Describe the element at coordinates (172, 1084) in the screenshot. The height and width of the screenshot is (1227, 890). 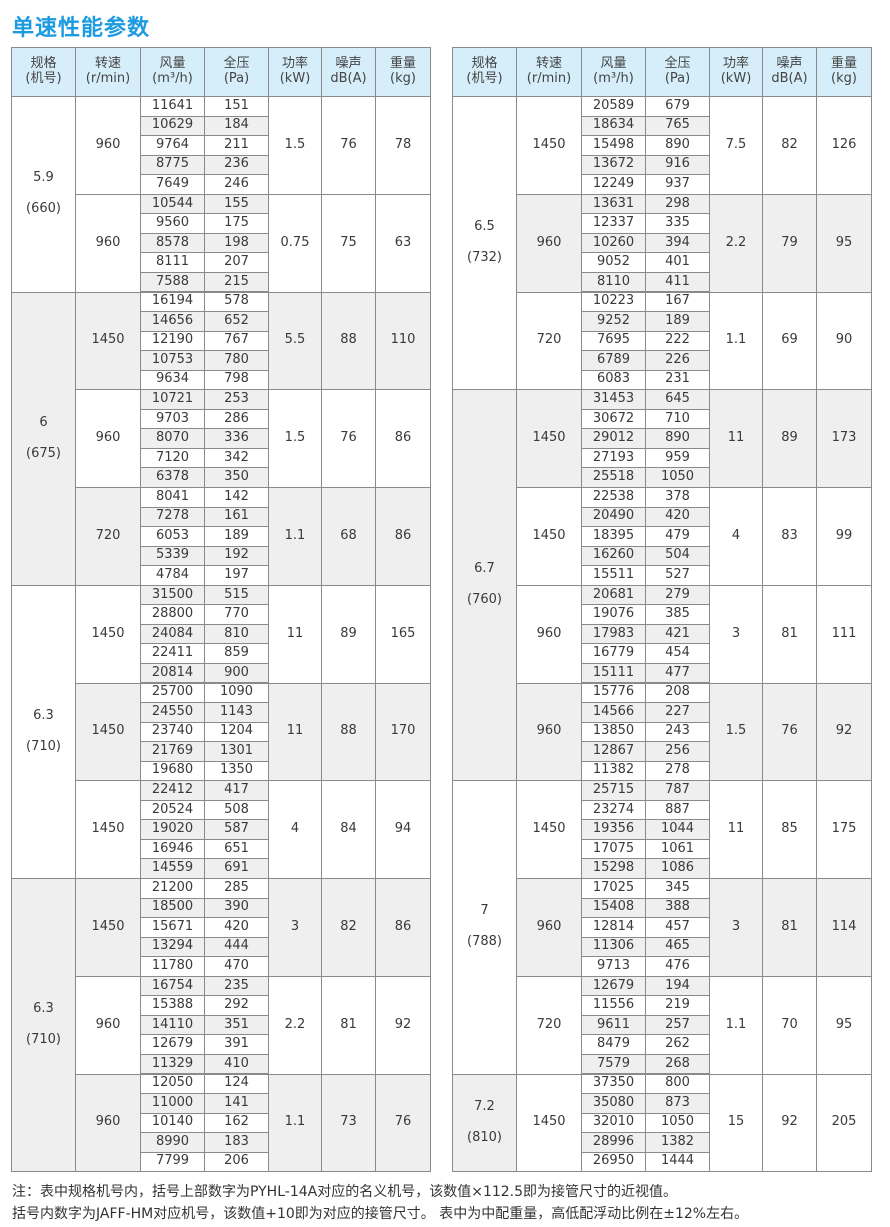
I see `flow-cell: 12050` at that location.